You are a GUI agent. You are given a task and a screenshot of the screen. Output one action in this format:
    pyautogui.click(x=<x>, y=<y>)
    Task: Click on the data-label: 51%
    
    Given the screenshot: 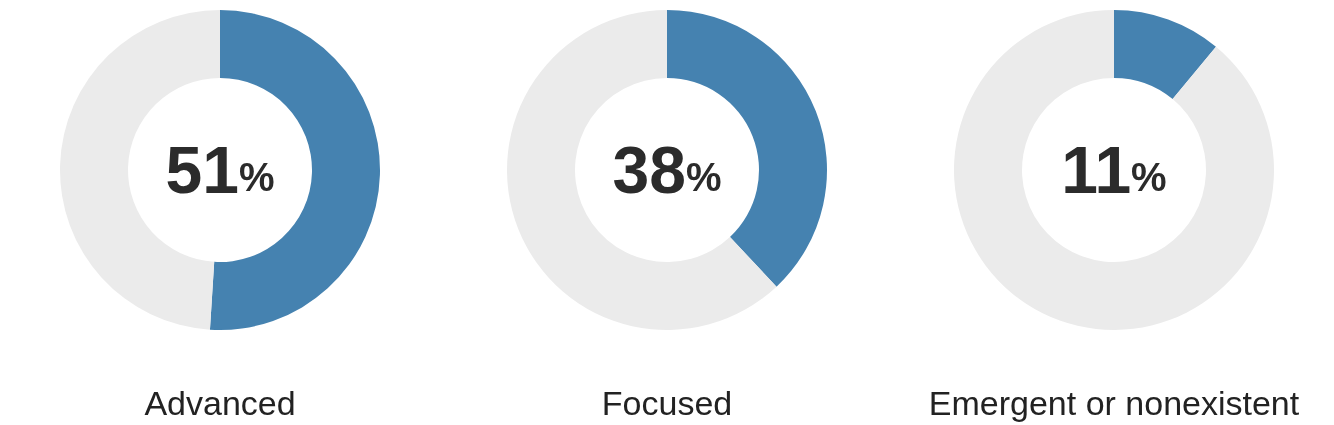 What is the action you would take?
    pyautogui.click(x=220, y=170)
    